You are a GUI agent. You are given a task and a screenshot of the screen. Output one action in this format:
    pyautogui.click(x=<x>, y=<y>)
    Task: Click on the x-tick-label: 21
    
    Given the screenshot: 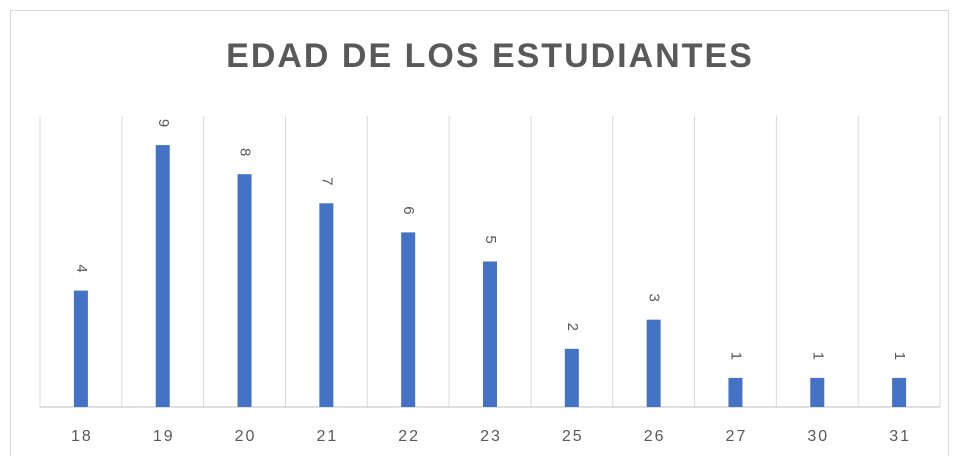 What is the action you would take?
    pyautogui.click(x=327, y=436)
    